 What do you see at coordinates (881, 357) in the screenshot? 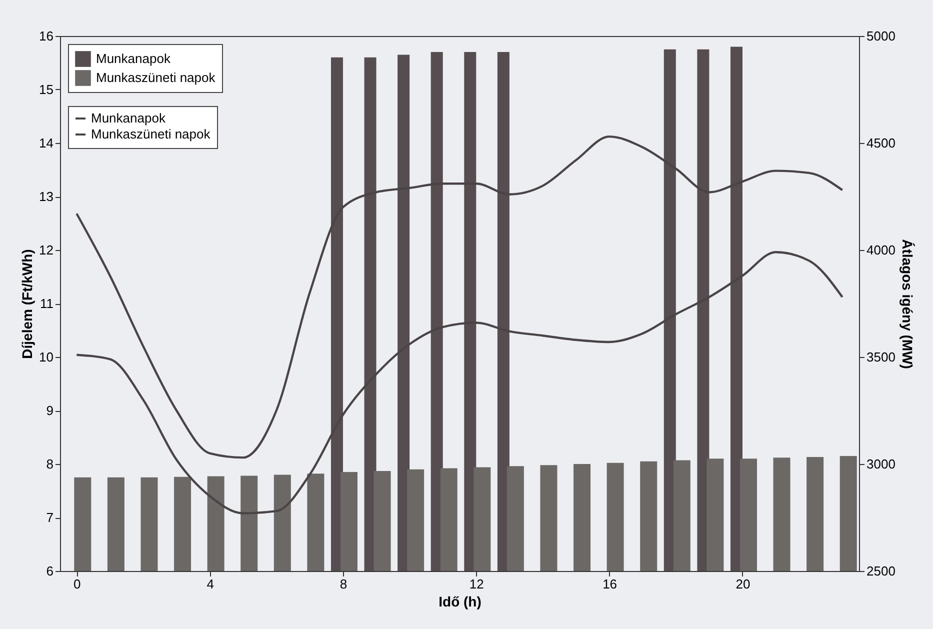
I see `y2-tick-label: 3500` at bounding box center [881, 357].